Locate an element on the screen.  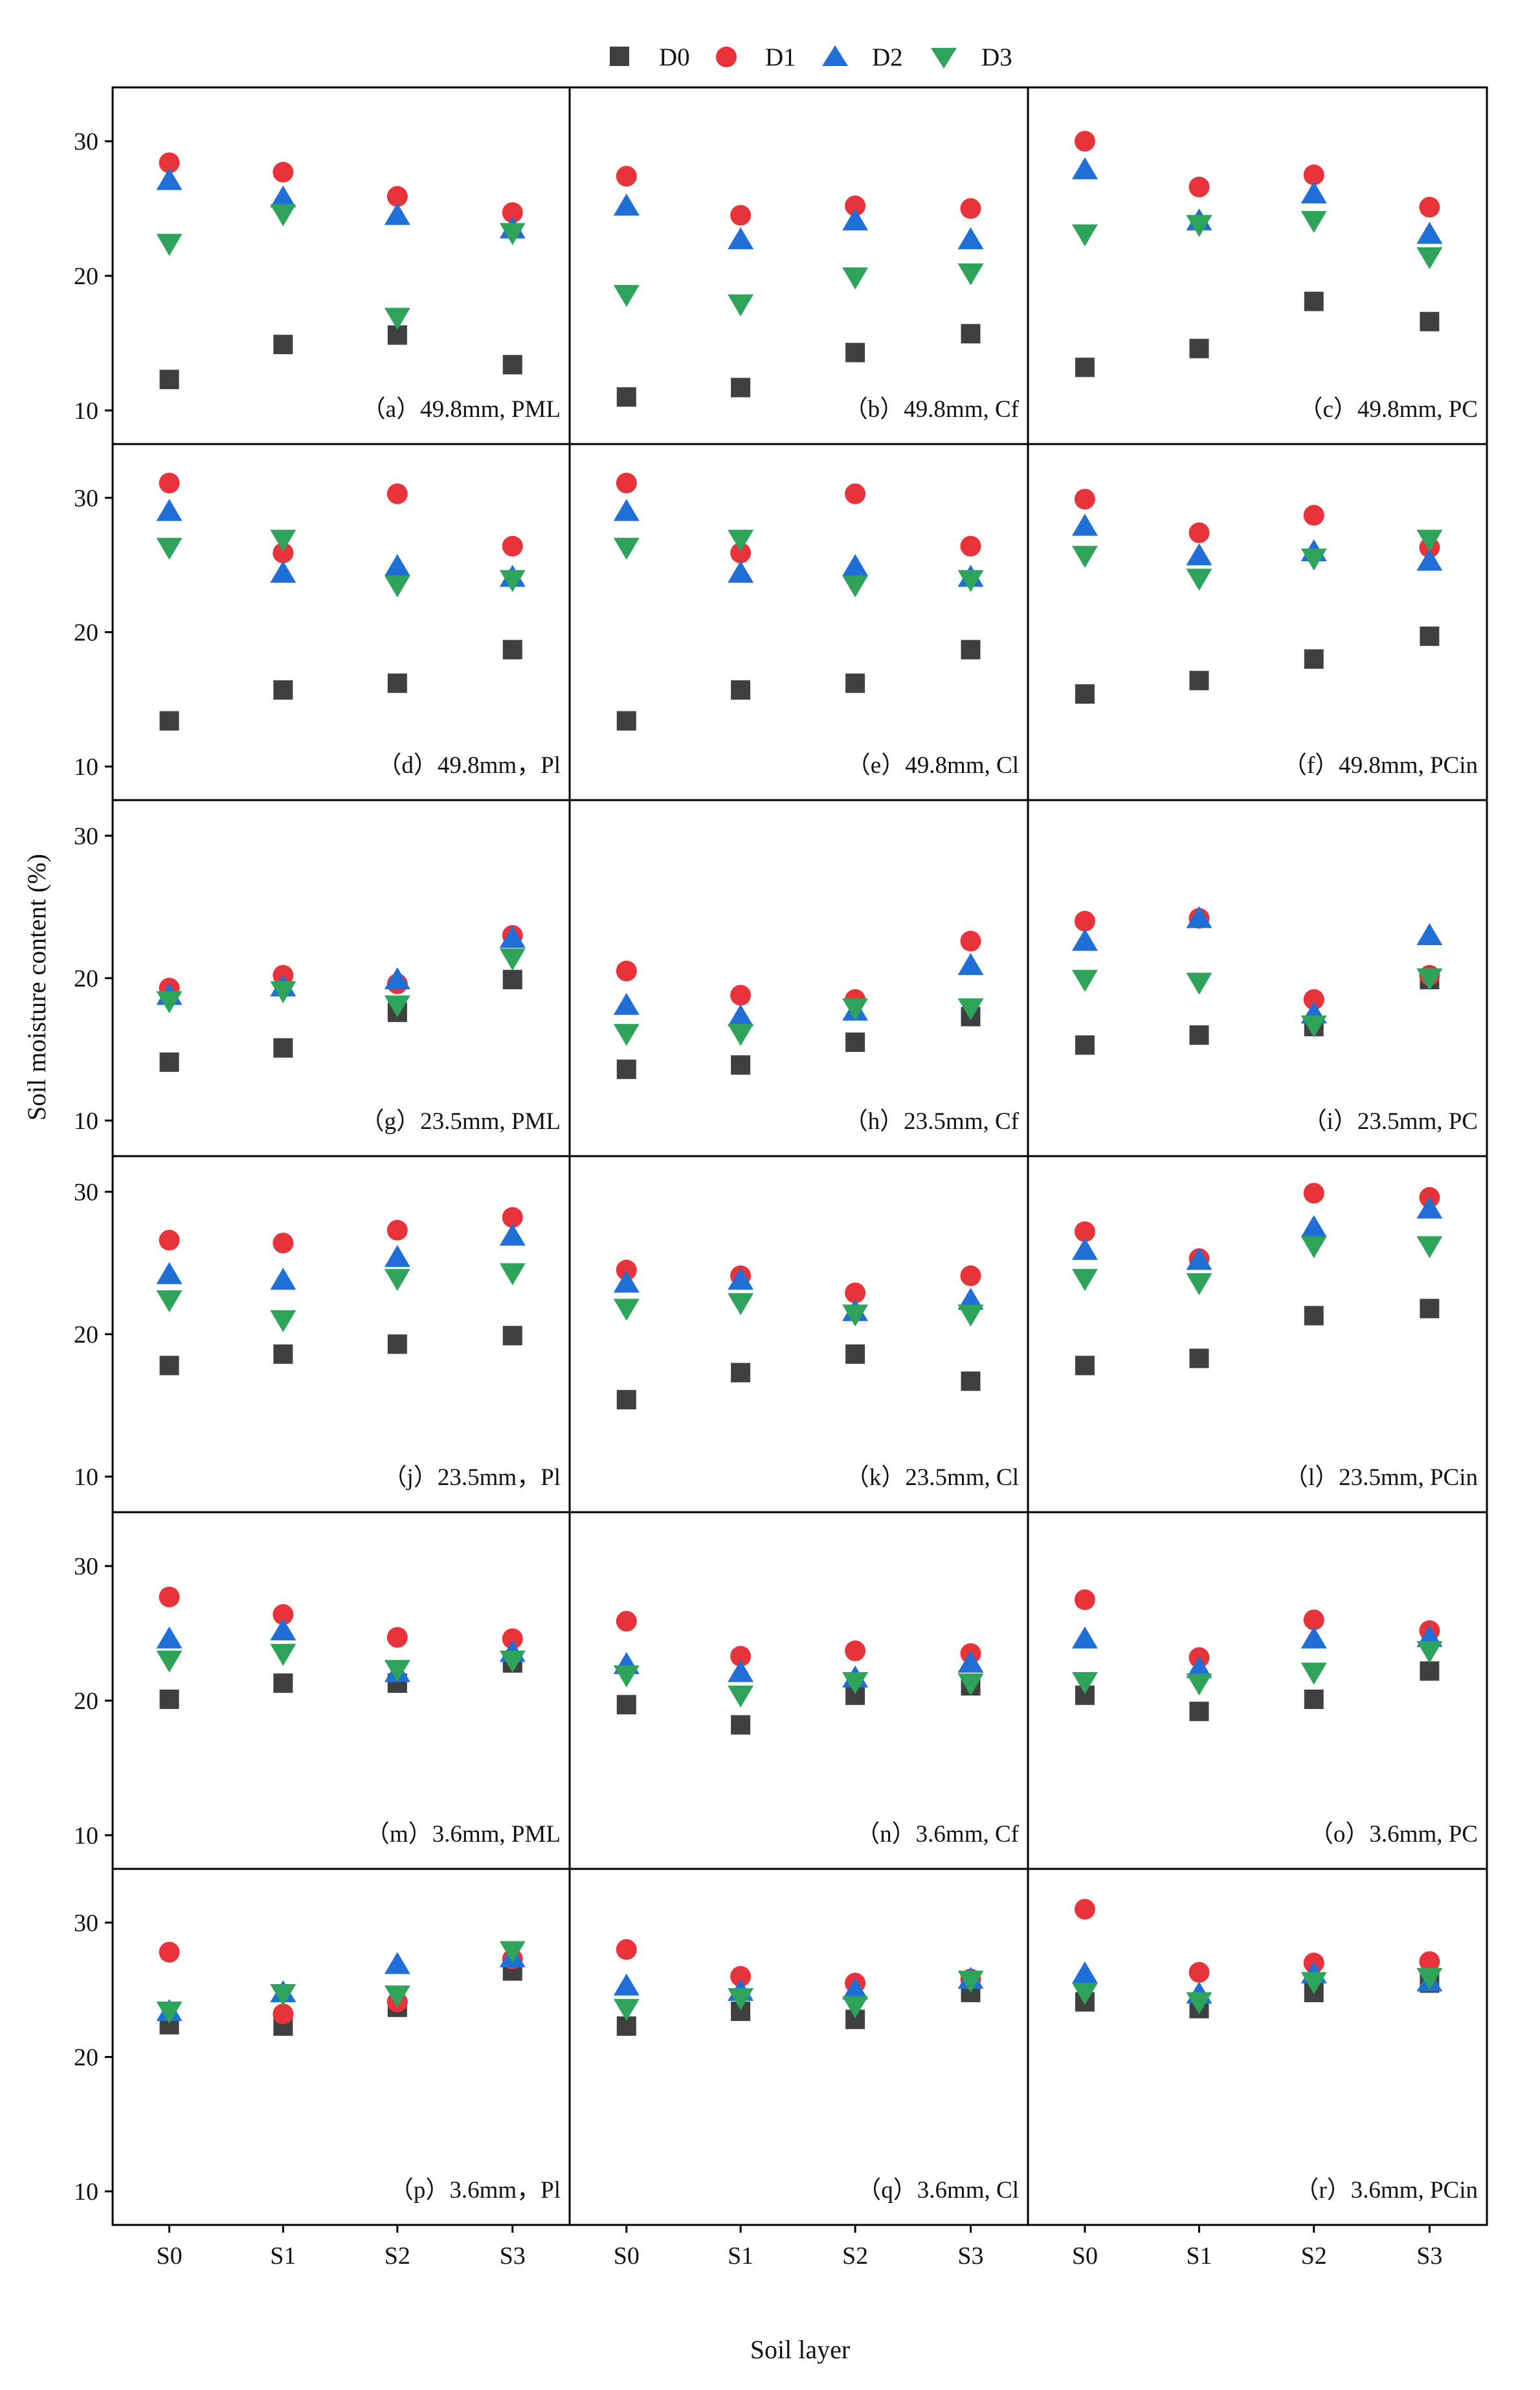
panel-d: （d）49.8mm，Pl is located at coordinates (358, 626).